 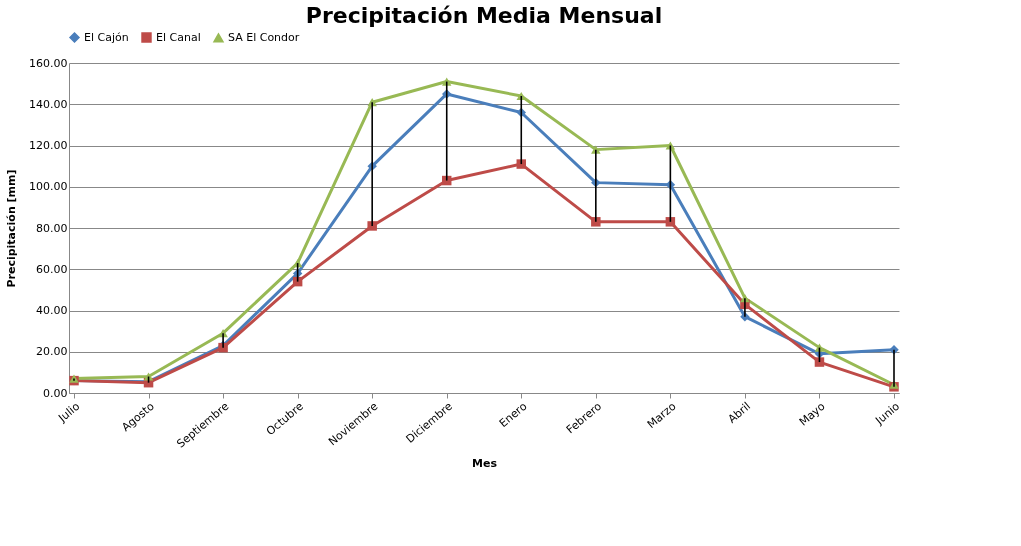 What do you see at coordinates (52, 269) in the screenshot?
I see `y-tick-label: 60.00` at bounding box center [52, 269].